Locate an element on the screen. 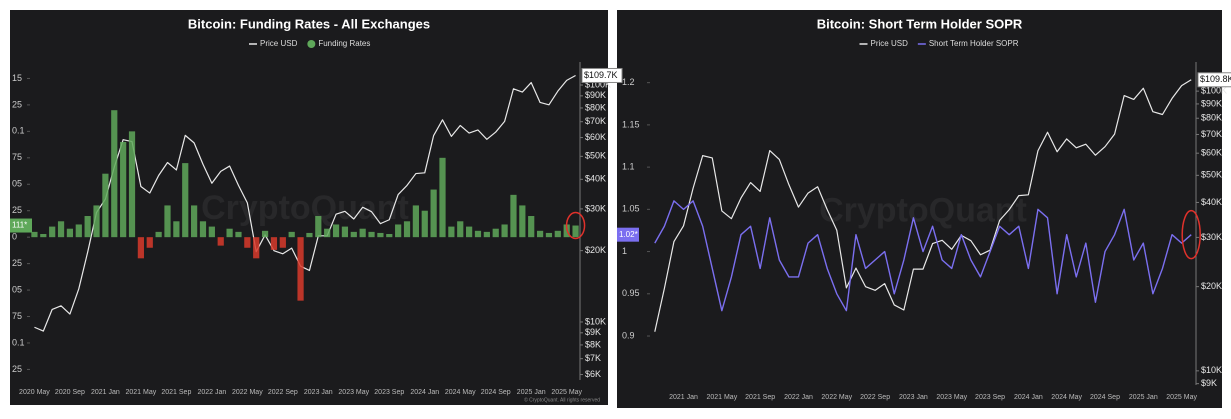  y2-tick-label: $7K is located at coordinates (593, 358).